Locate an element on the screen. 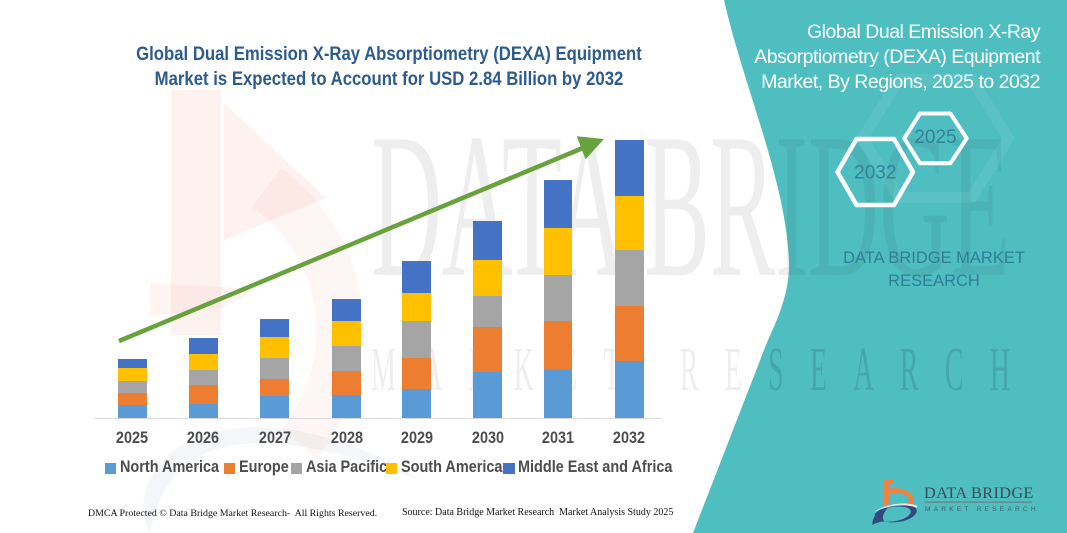  svg-text: 2025 is located at coordinates (935, 137).